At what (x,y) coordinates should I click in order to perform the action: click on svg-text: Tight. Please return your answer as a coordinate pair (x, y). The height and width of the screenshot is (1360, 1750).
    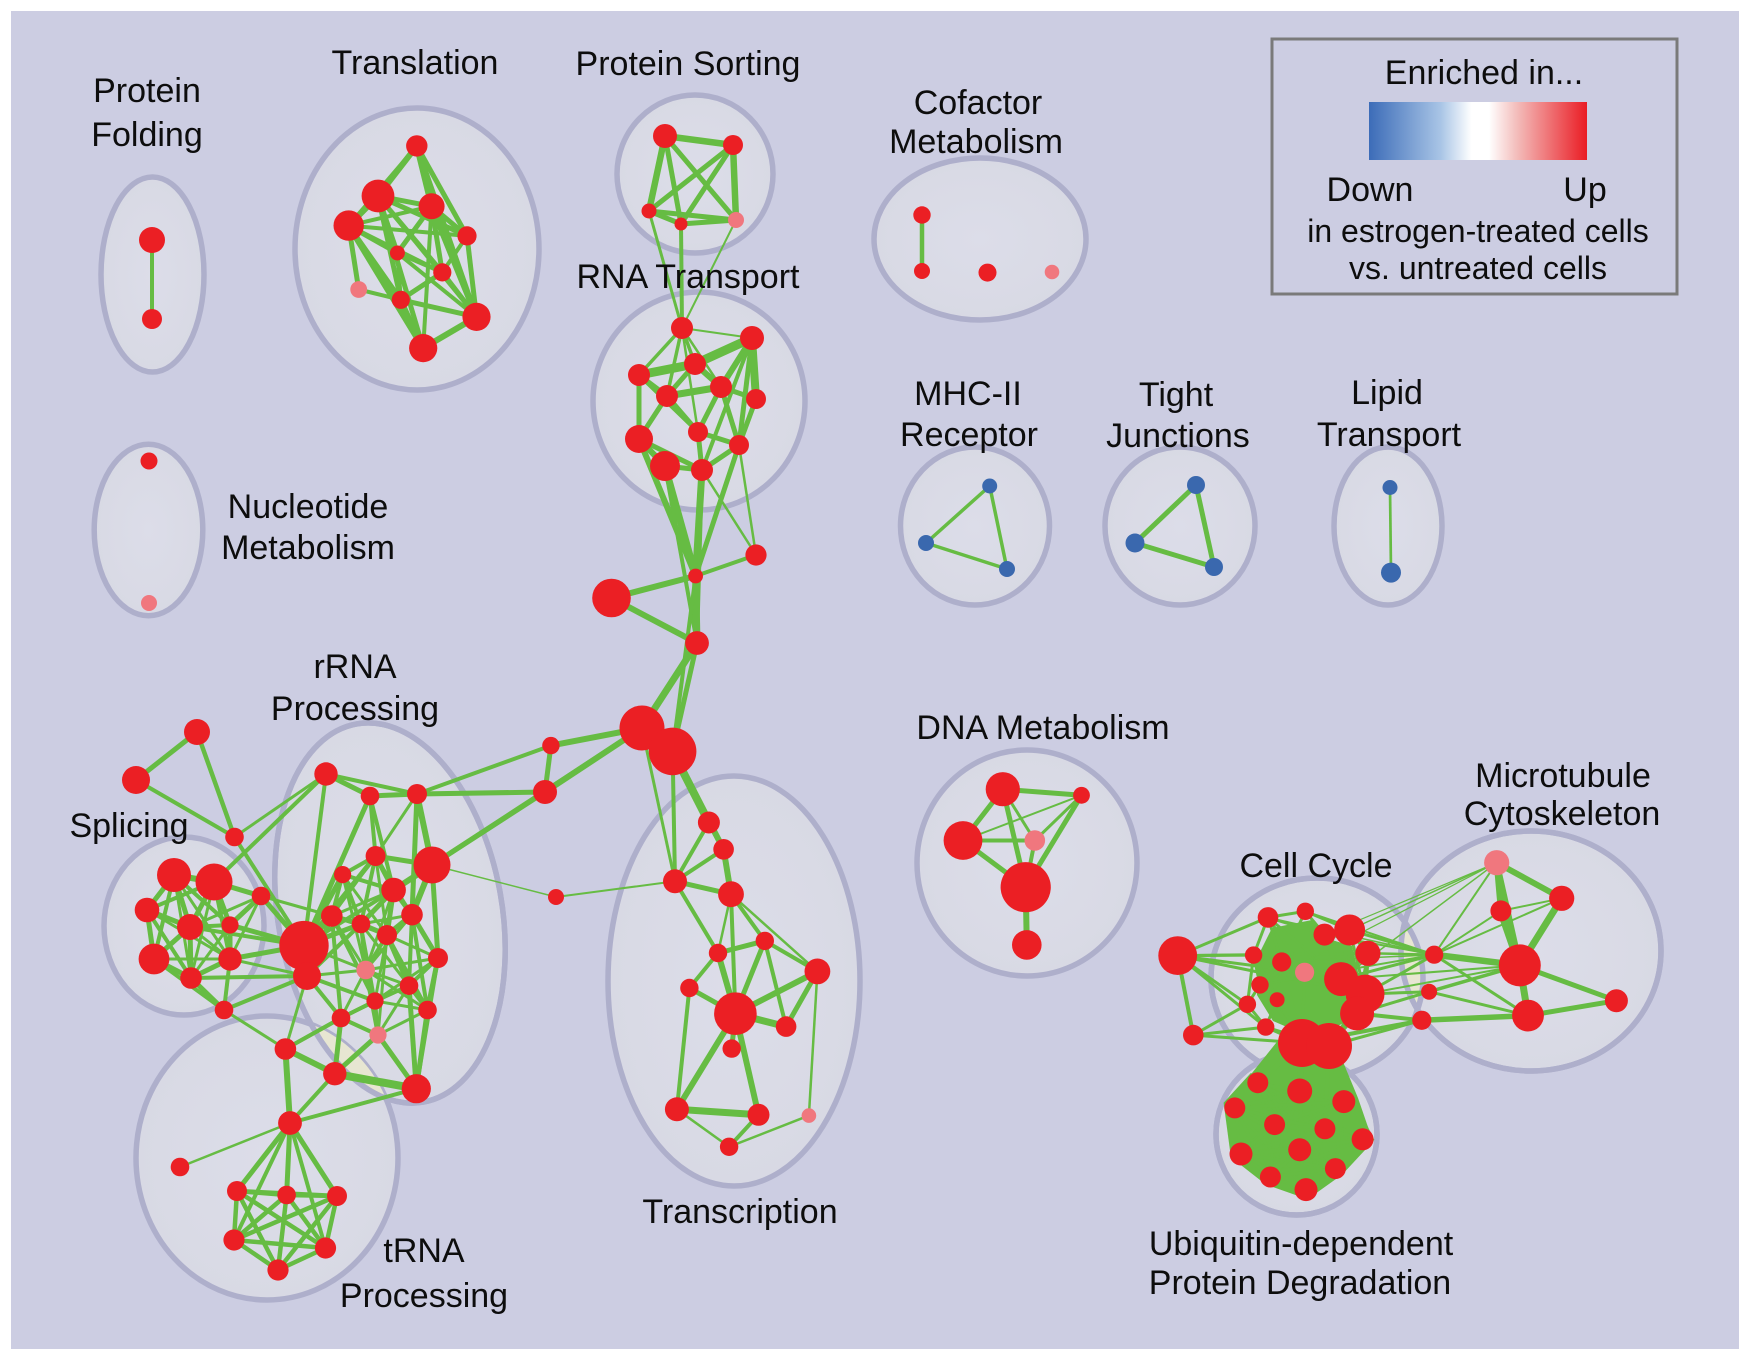
    Looking at the image, I should click on (1176, 395).